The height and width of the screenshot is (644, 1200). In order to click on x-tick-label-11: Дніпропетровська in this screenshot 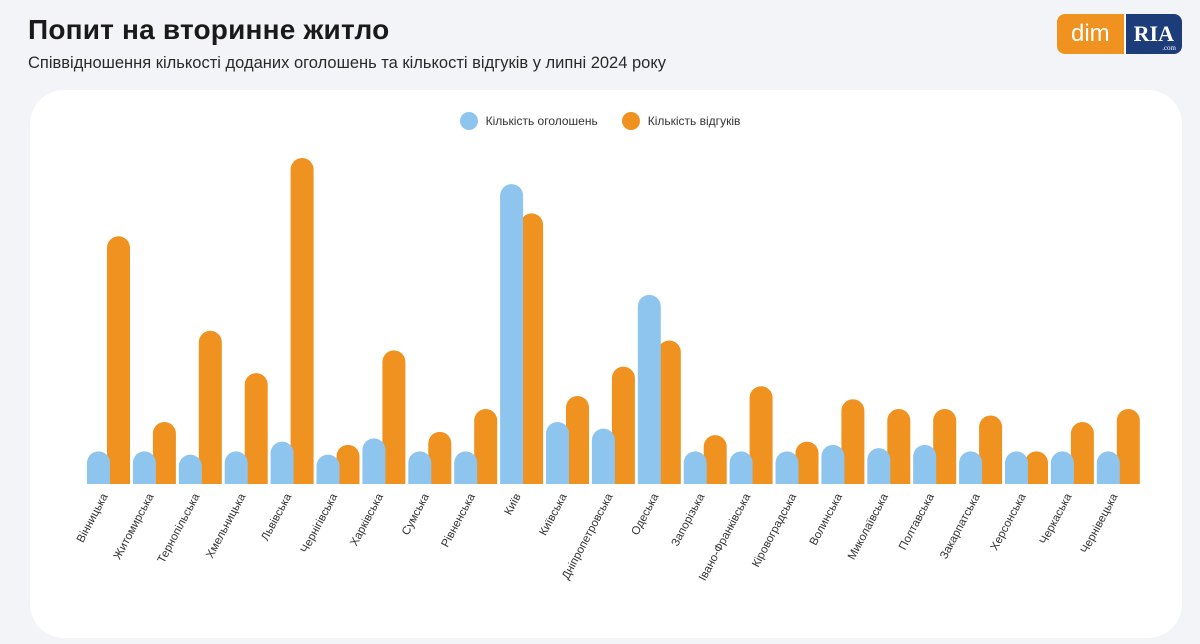, I will do `click(588, 536)`.